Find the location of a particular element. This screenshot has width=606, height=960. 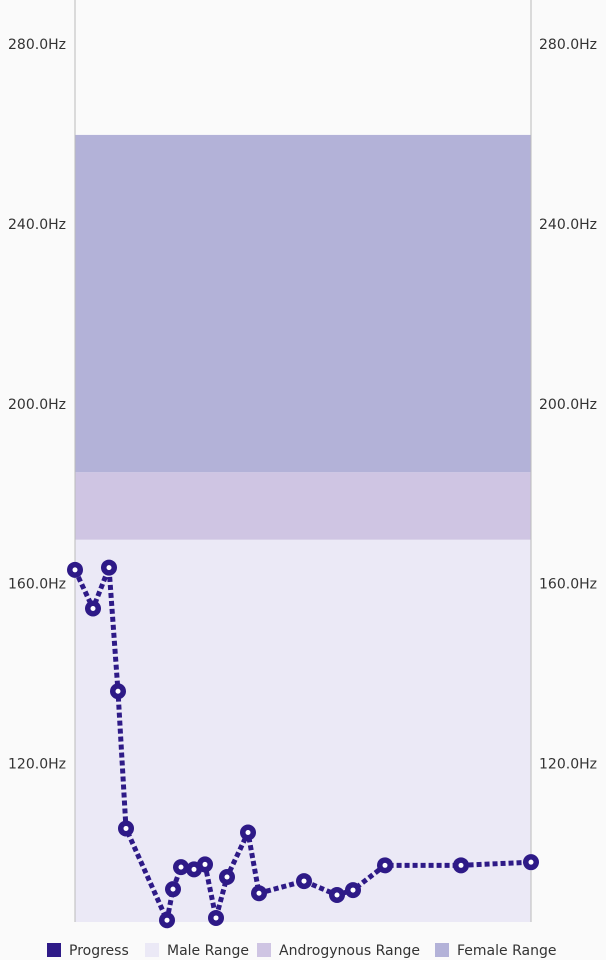

legend-label: Female Range is located at coordinates (506, 951).